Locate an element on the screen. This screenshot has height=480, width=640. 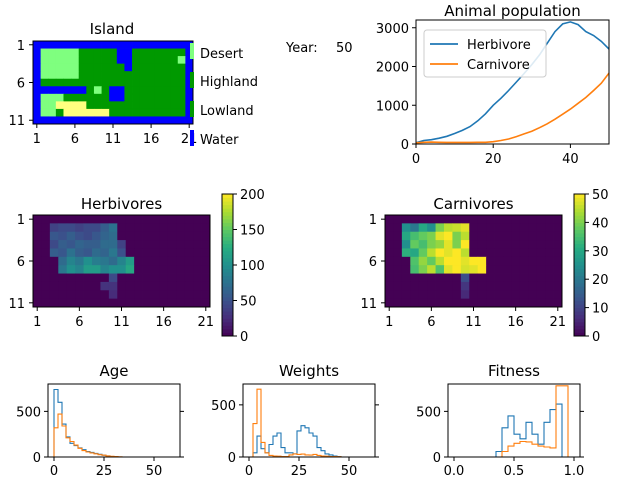
legend-label-desert: Desert is located at coordinates (221, 54).